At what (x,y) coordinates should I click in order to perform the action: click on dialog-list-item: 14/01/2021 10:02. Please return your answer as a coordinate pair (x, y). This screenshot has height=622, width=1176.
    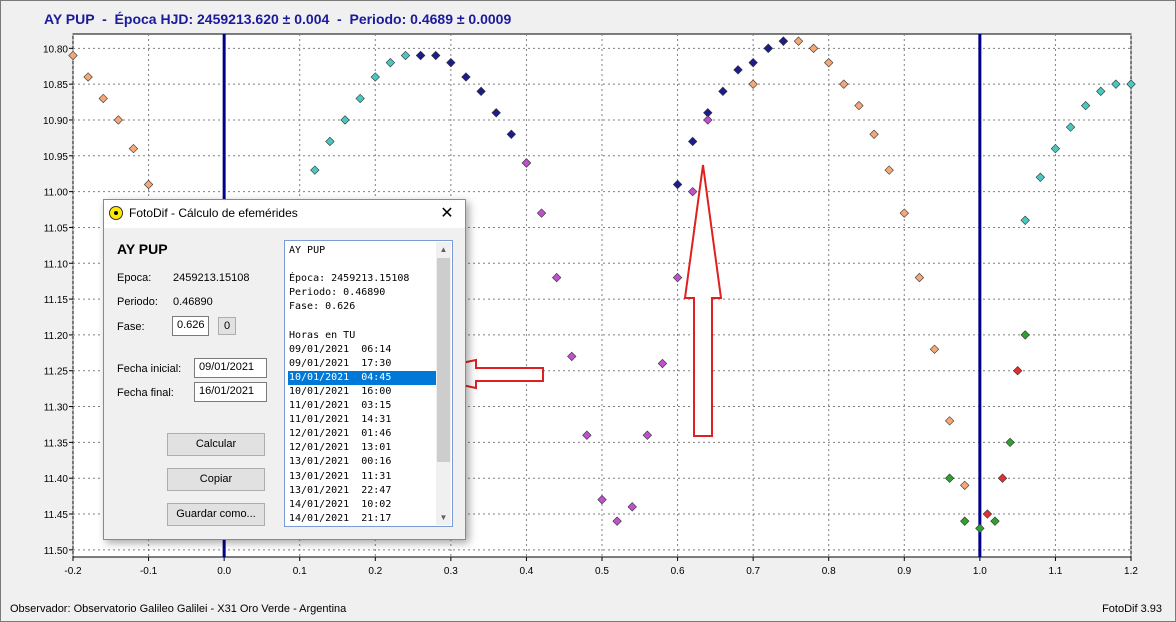
    Looking at the image, I should click on (340, 504).